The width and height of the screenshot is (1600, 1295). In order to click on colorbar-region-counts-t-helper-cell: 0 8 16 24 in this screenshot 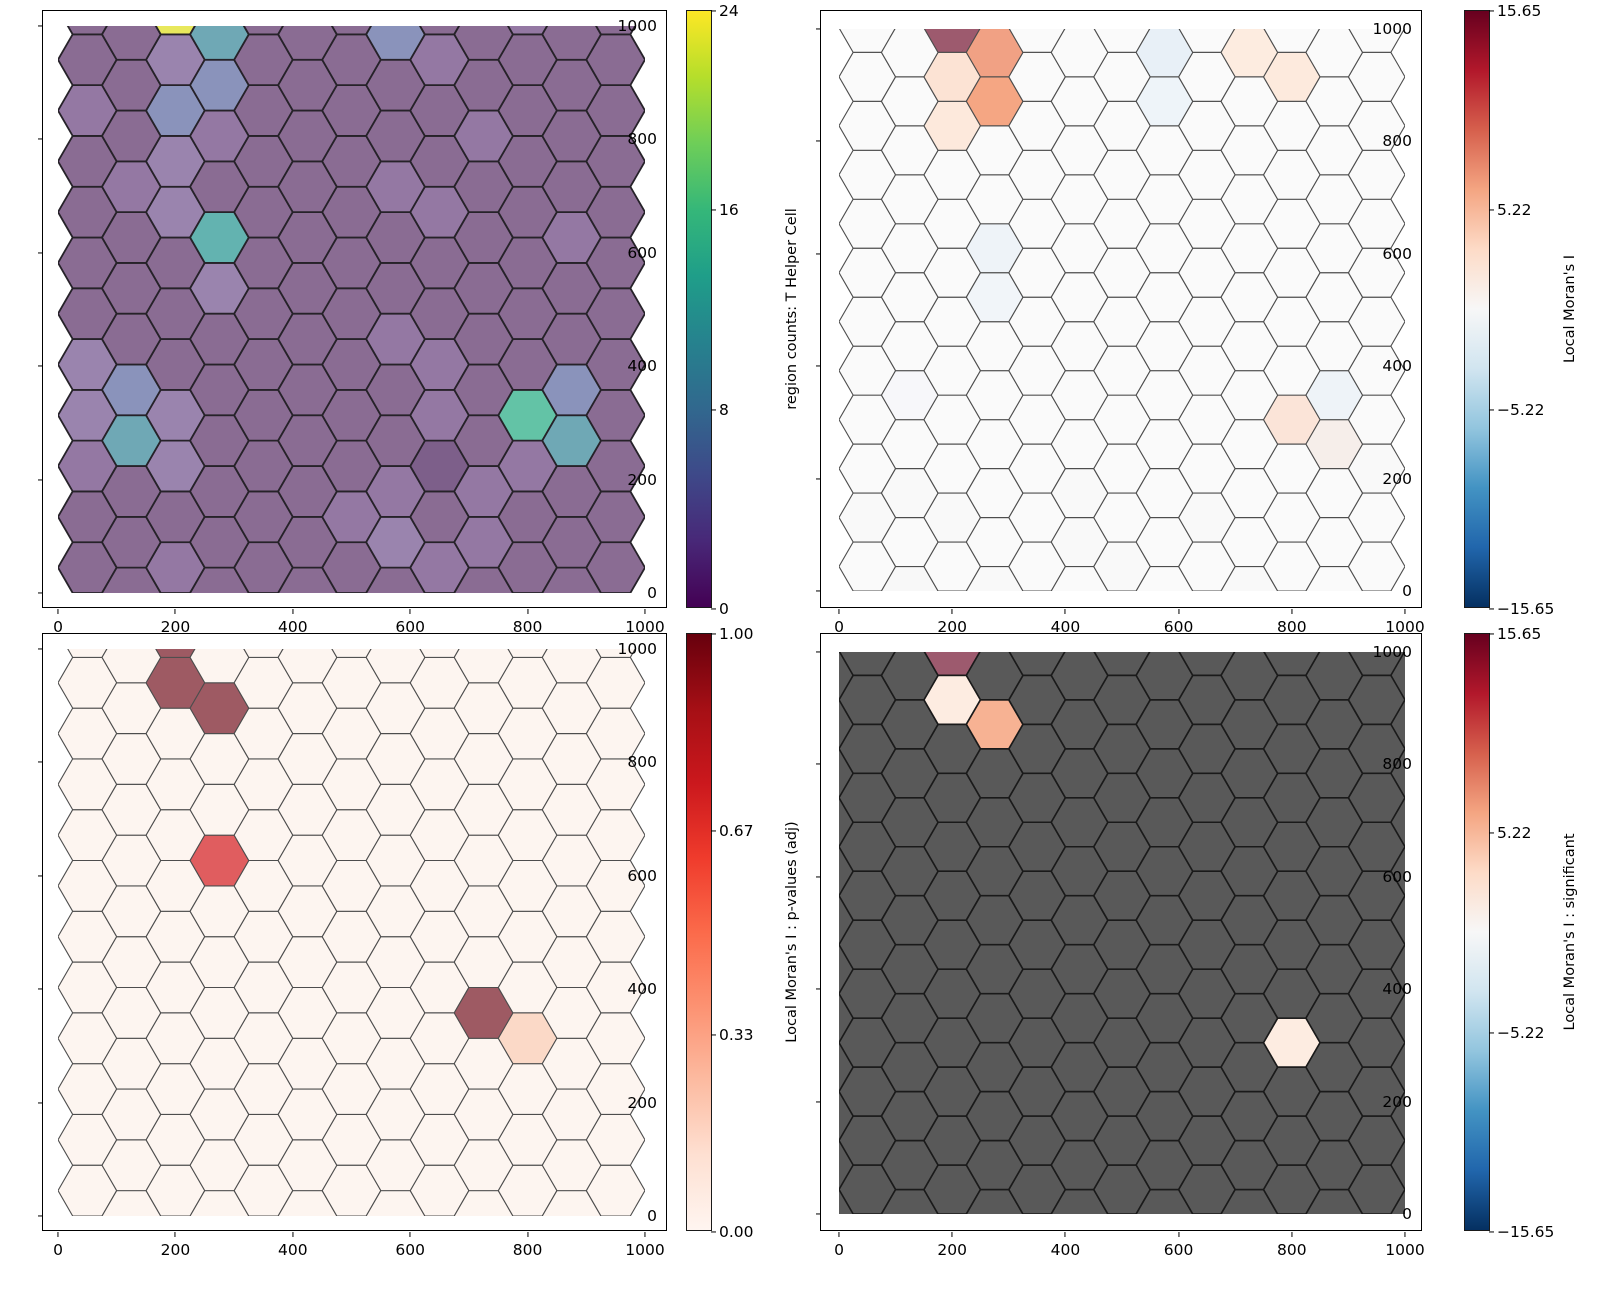, I will do `click(712, 310)`.